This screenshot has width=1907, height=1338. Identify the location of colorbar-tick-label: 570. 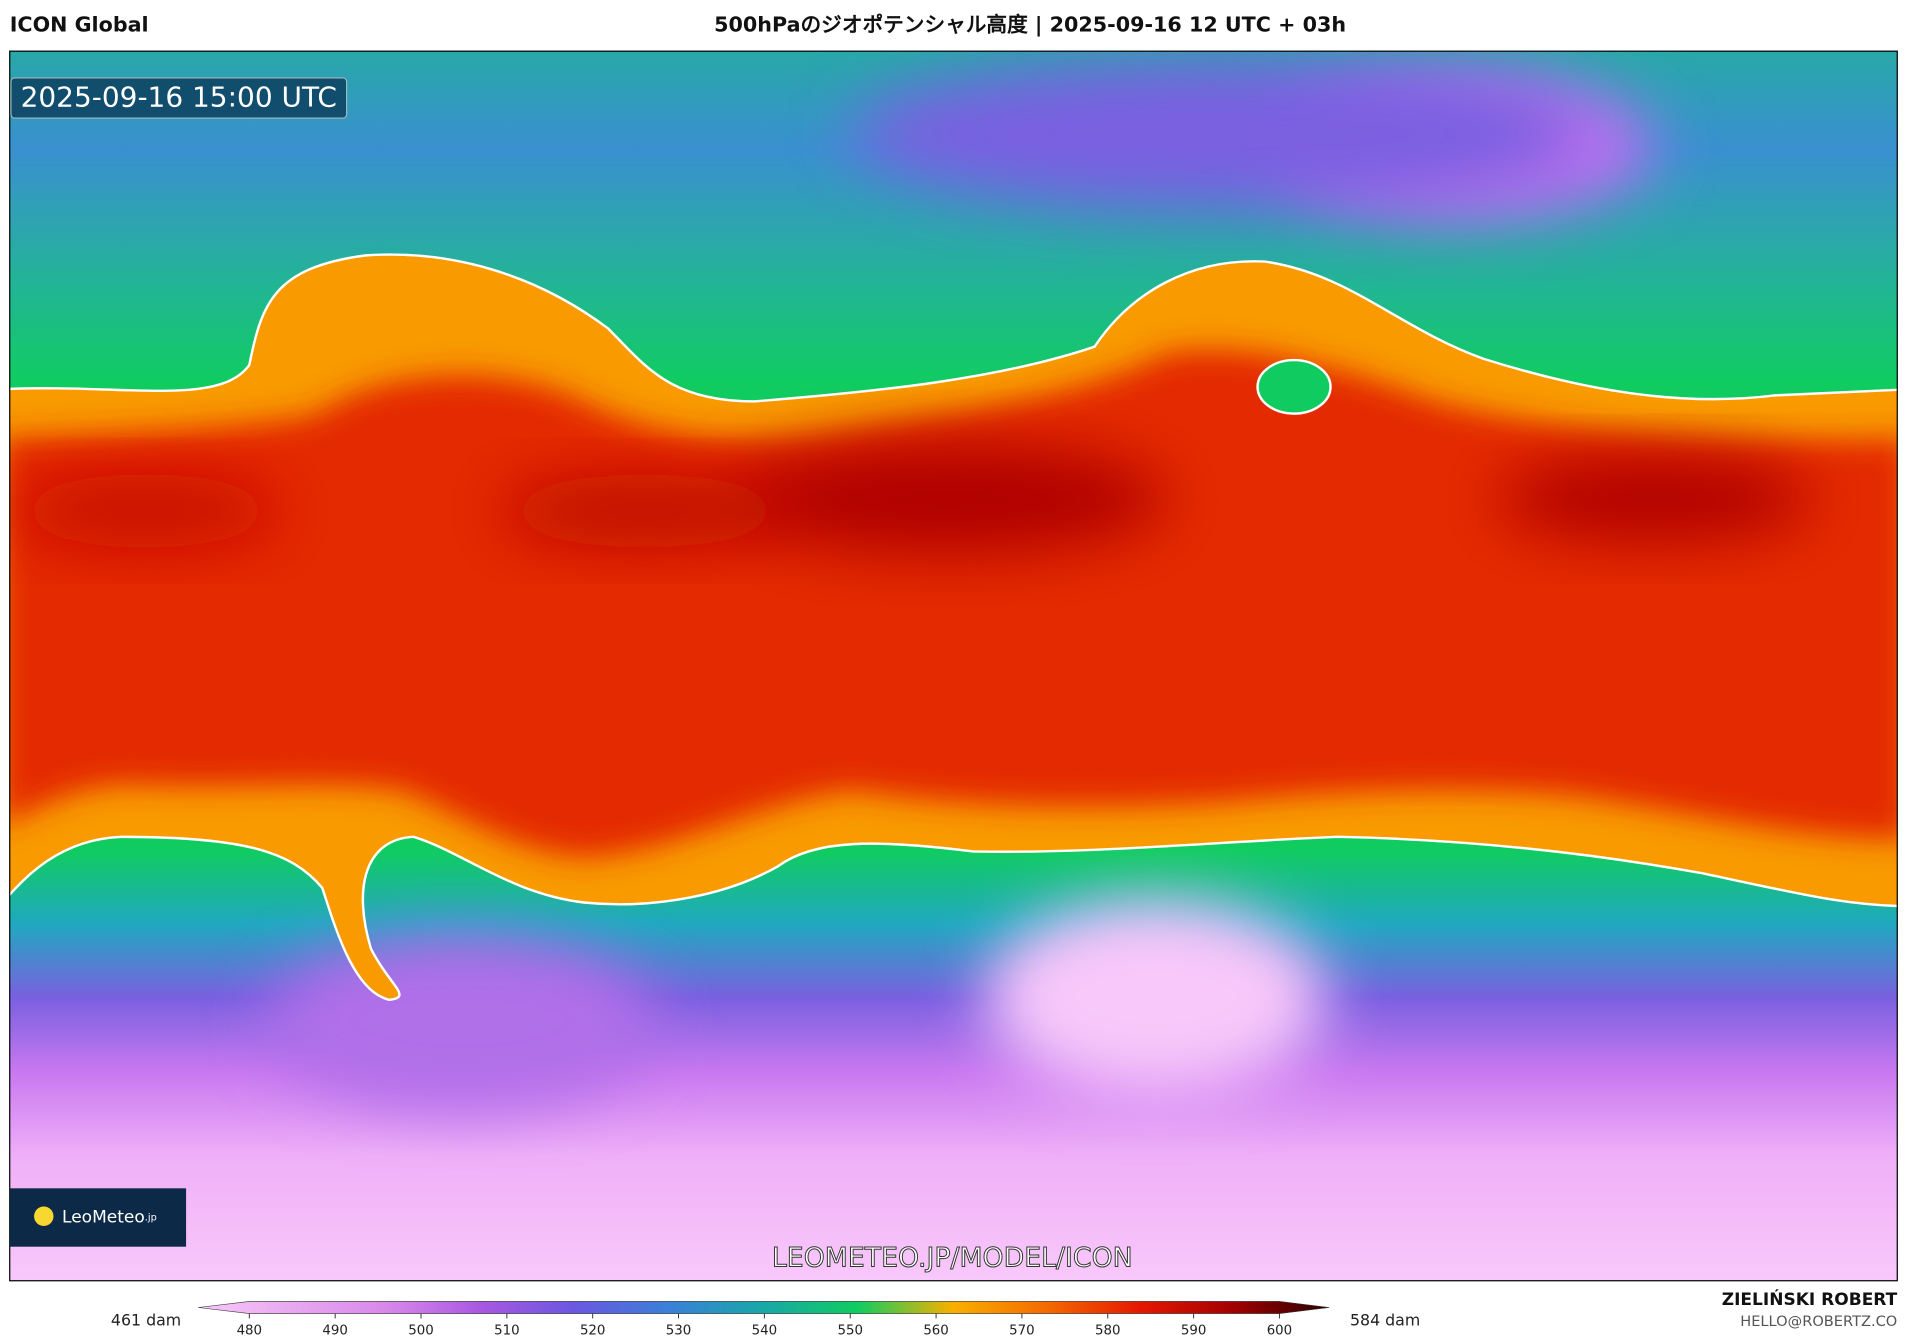
(1022, 1331).